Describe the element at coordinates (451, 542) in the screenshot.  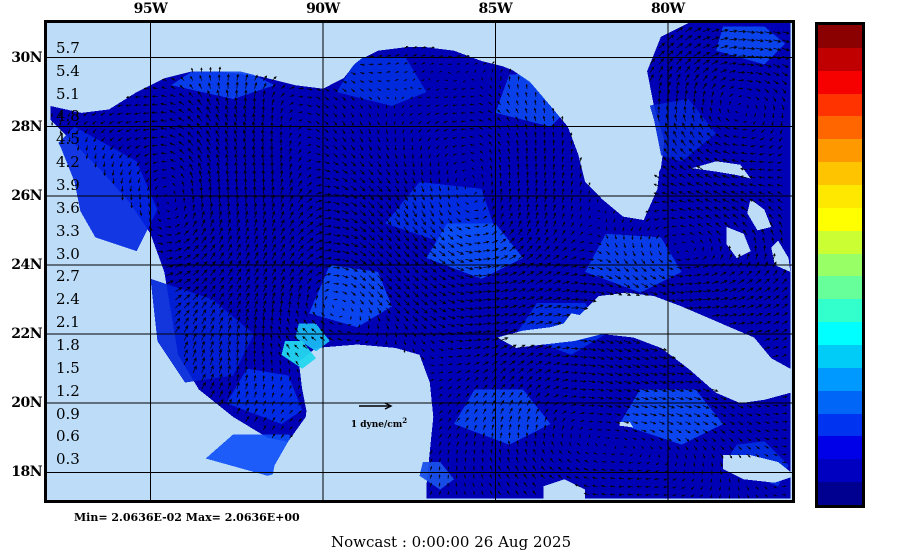
I see `nowcast-timestamp: Nowcast : 0:00:00 26 Aug 2025` at that location.